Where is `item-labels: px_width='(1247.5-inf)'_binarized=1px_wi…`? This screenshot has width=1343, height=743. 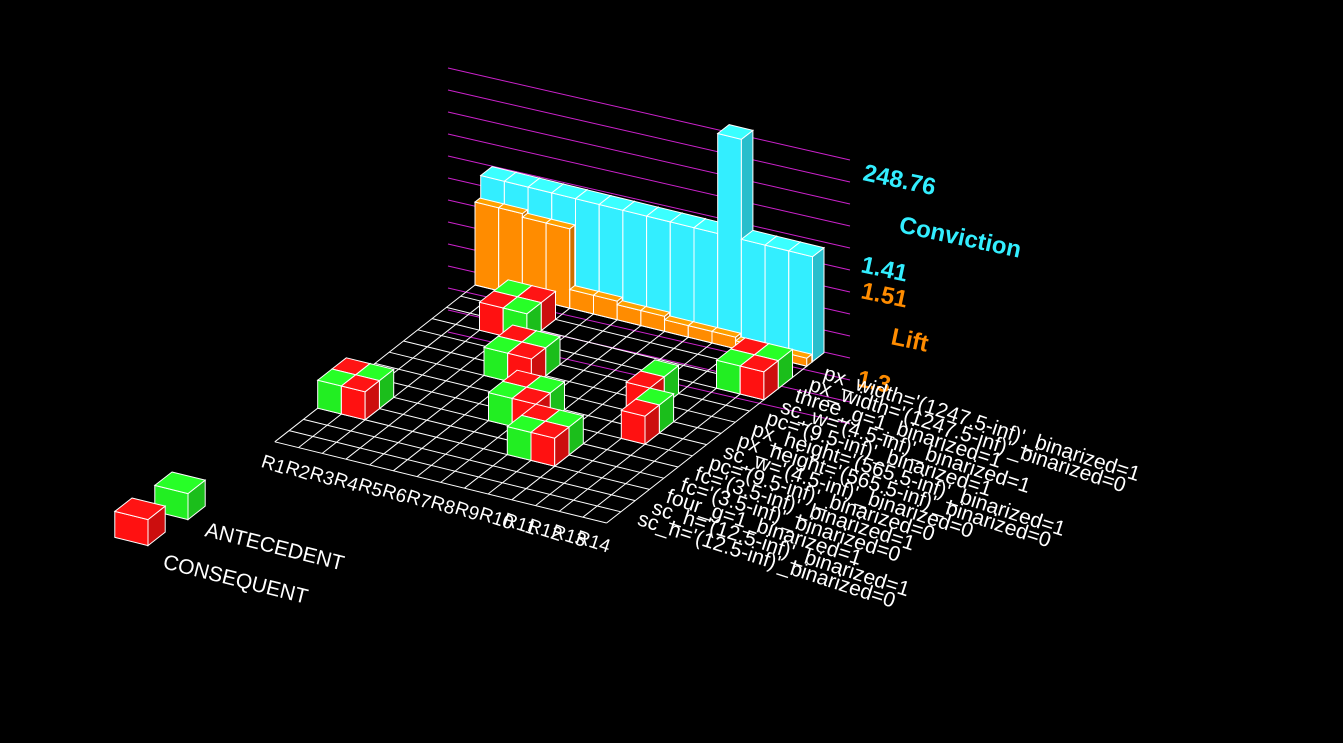 item-labels: px_width='(1247.5-inf)'_binarized=1px_wi… is located at coordinates (889, 487).